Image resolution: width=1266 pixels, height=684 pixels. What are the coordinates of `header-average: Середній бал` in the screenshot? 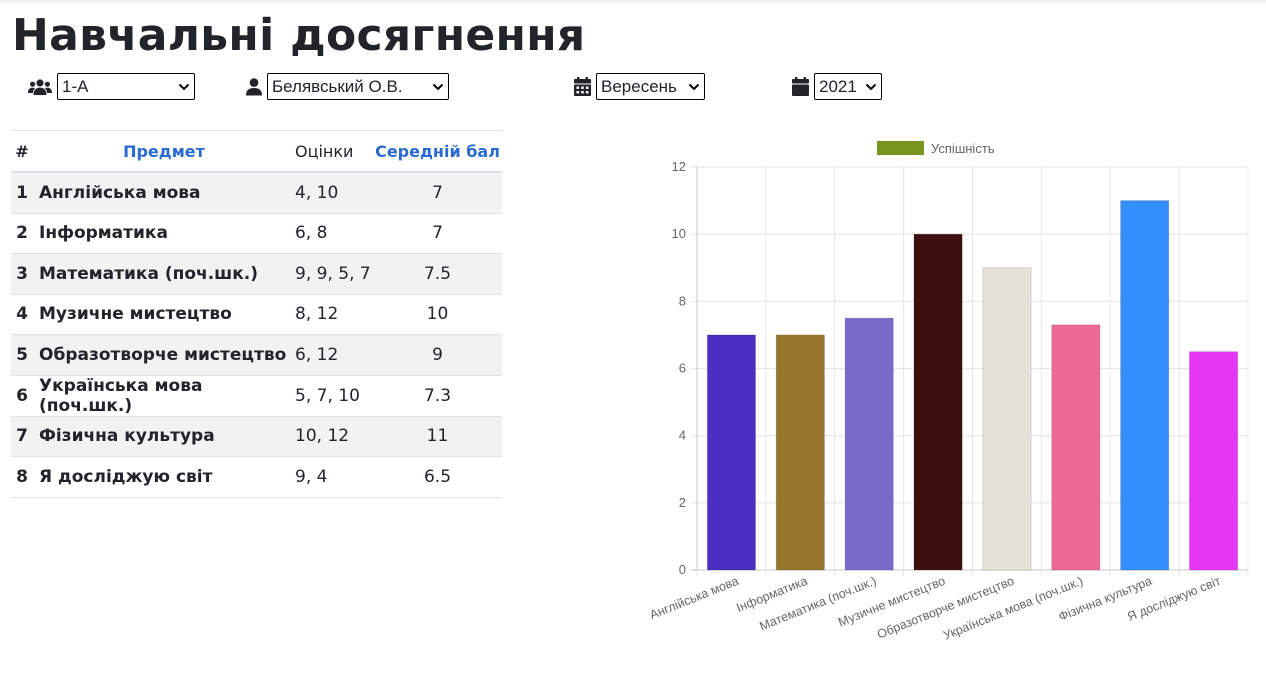 It's located at (437, 151).